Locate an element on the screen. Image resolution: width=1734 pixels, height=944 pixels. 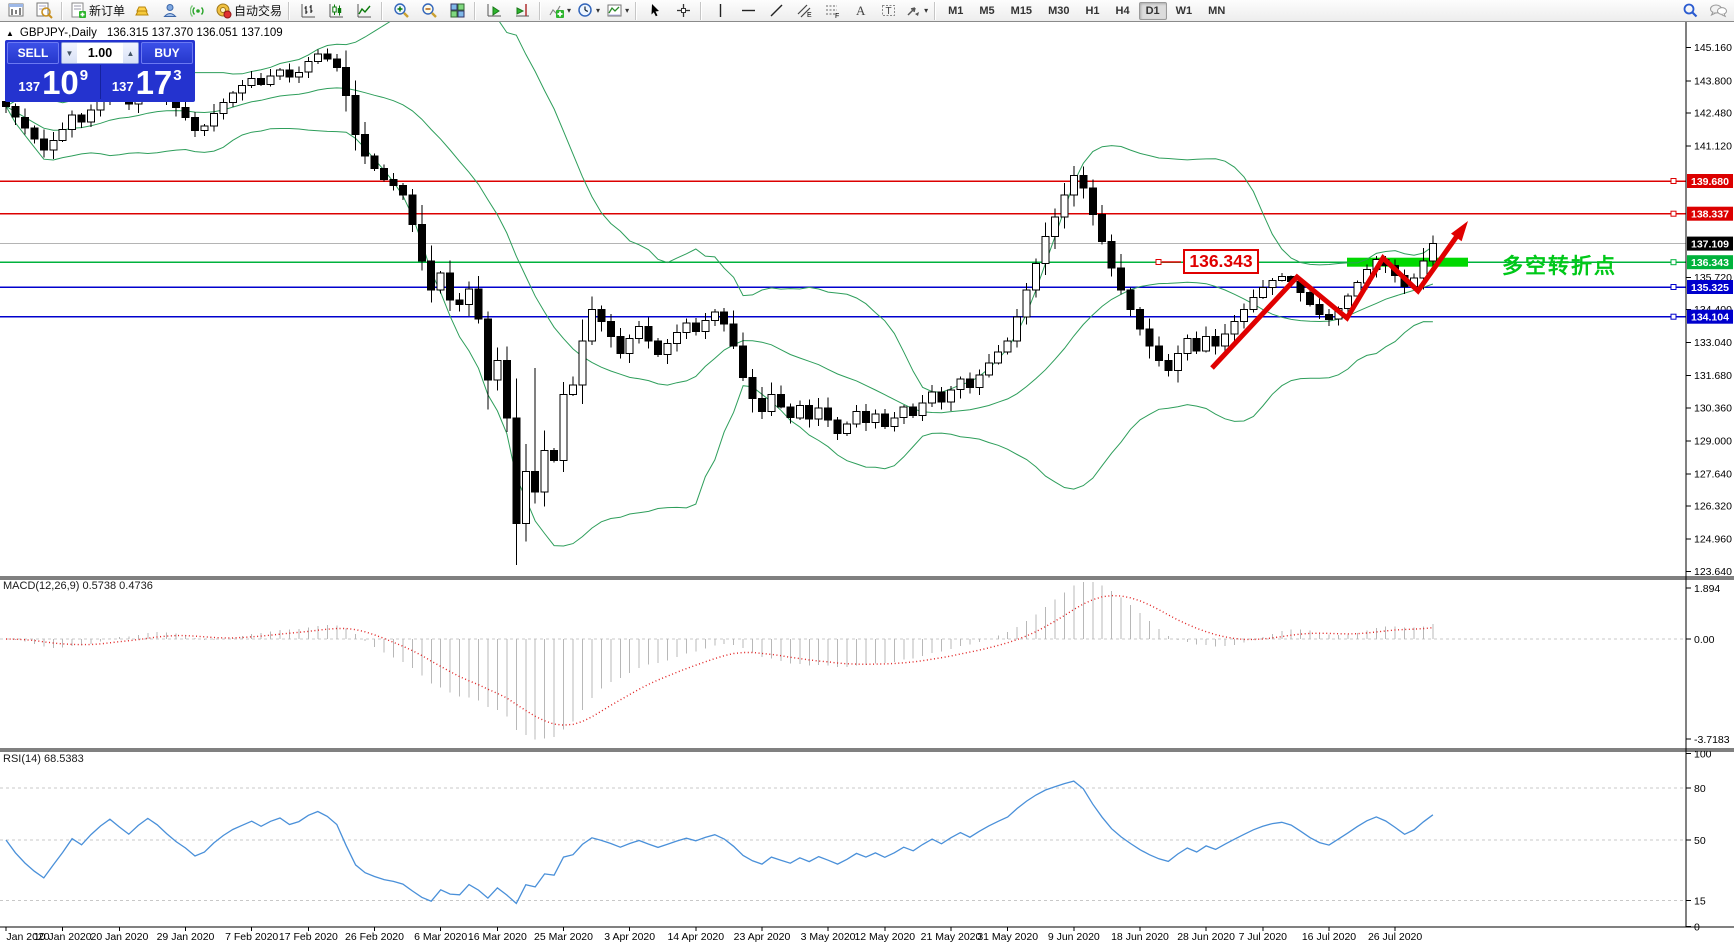
account-button is located at coordinates (170, 11).